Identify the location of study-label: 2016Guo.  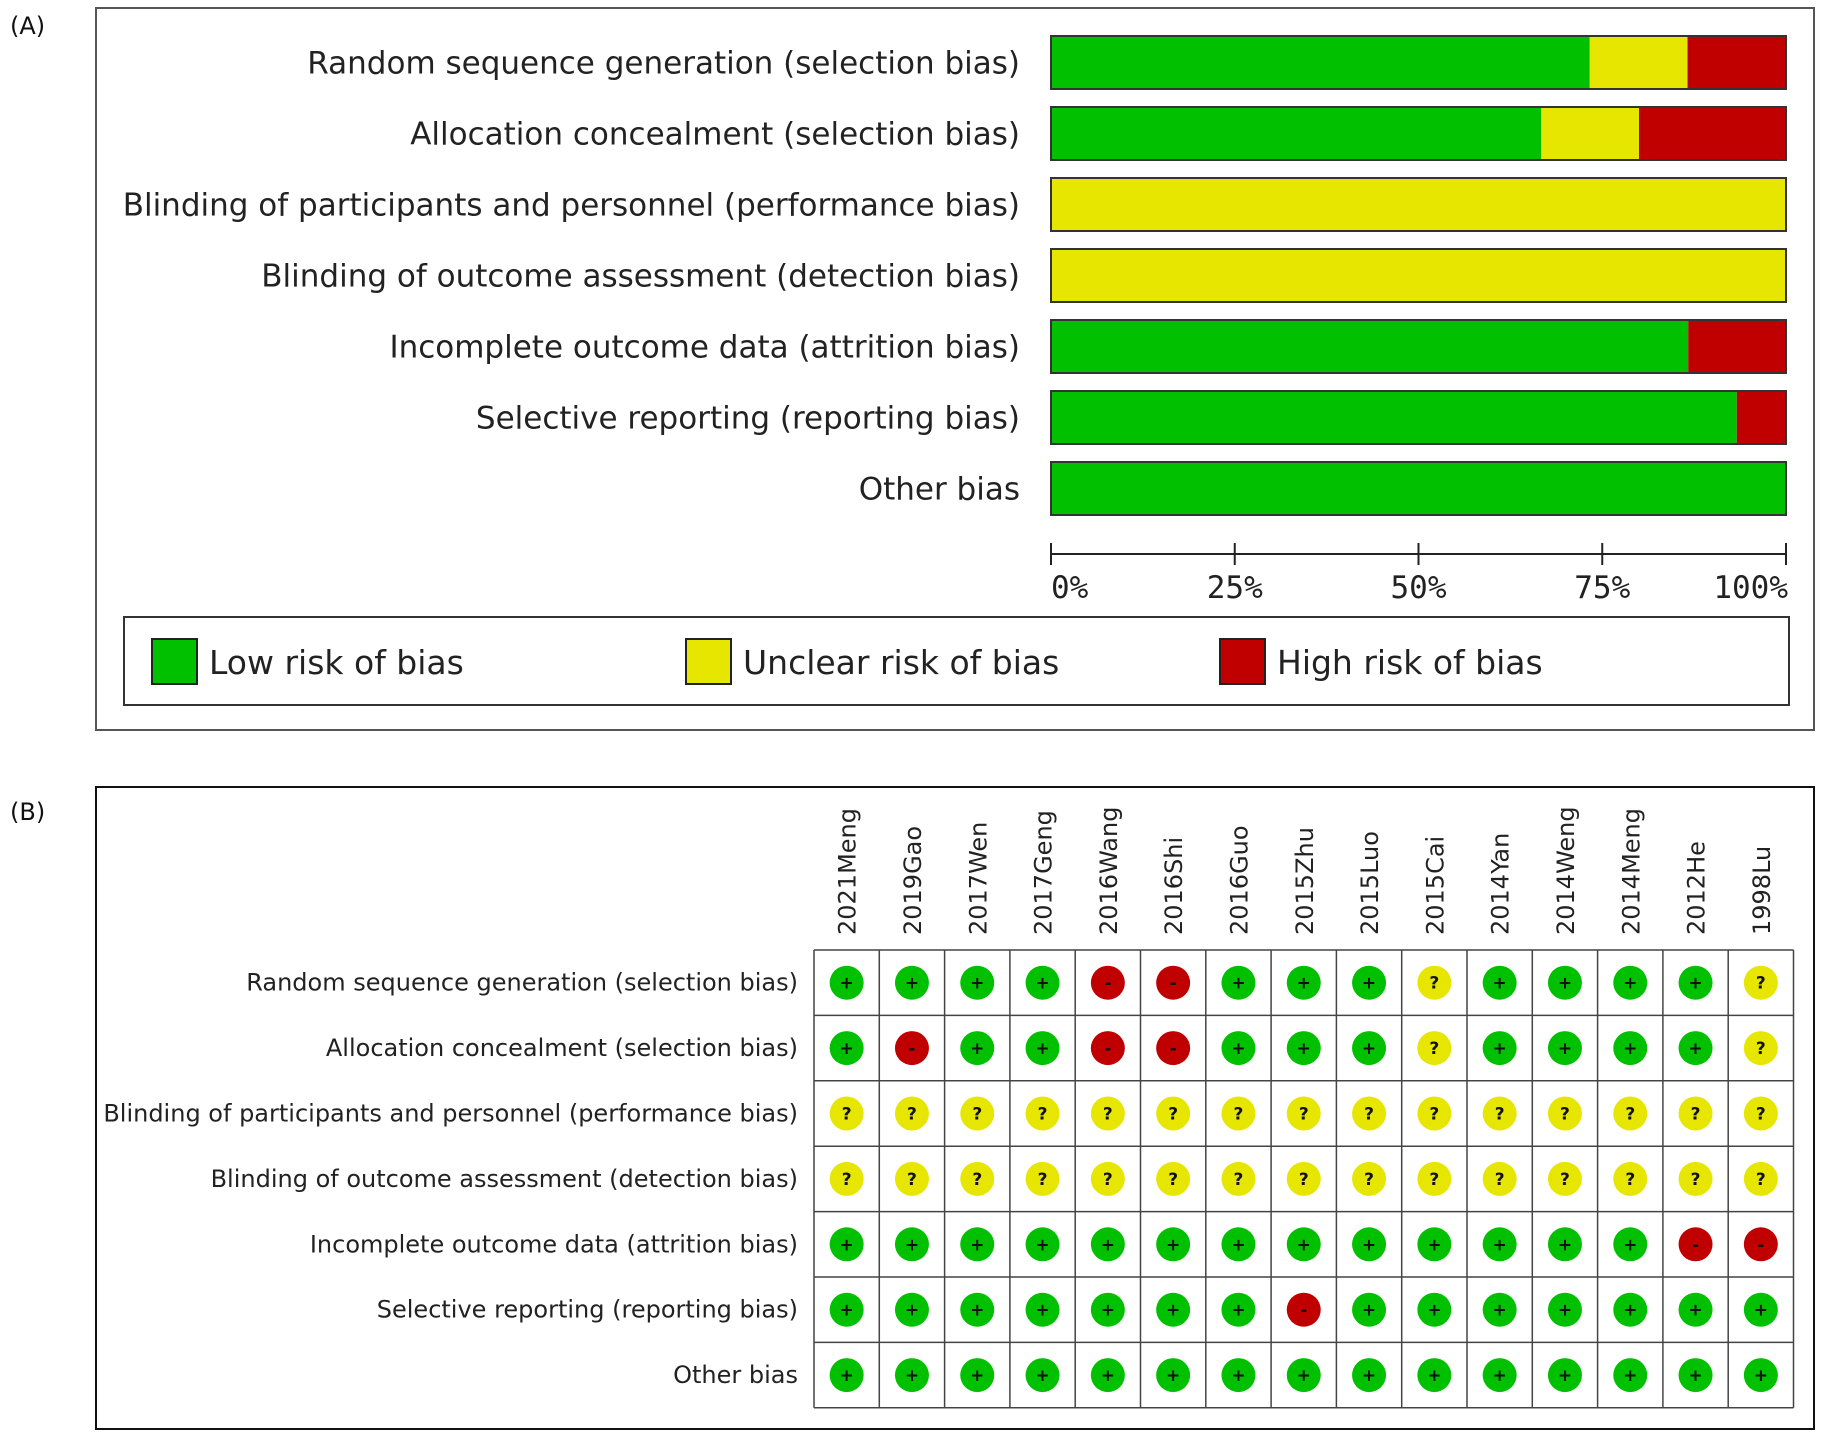
(1239, 880).